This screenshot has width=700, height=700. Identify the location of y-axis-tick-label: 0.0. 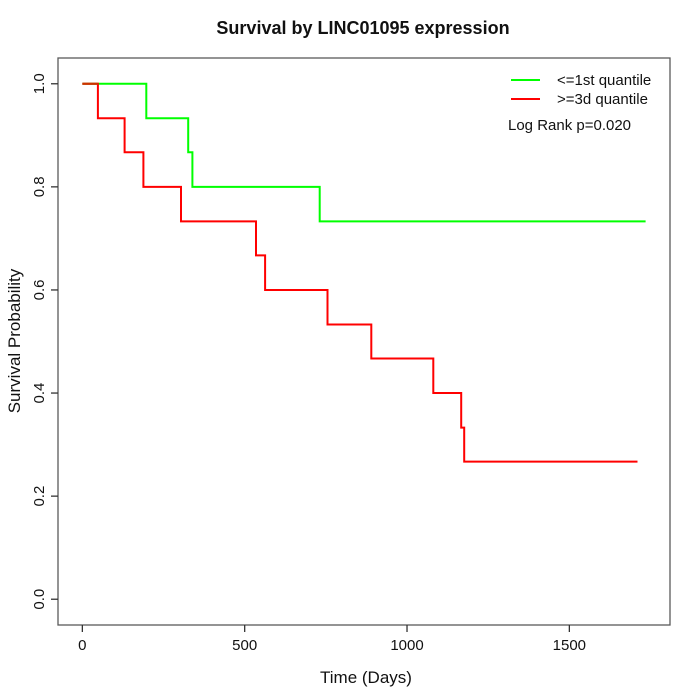
(39, 599).